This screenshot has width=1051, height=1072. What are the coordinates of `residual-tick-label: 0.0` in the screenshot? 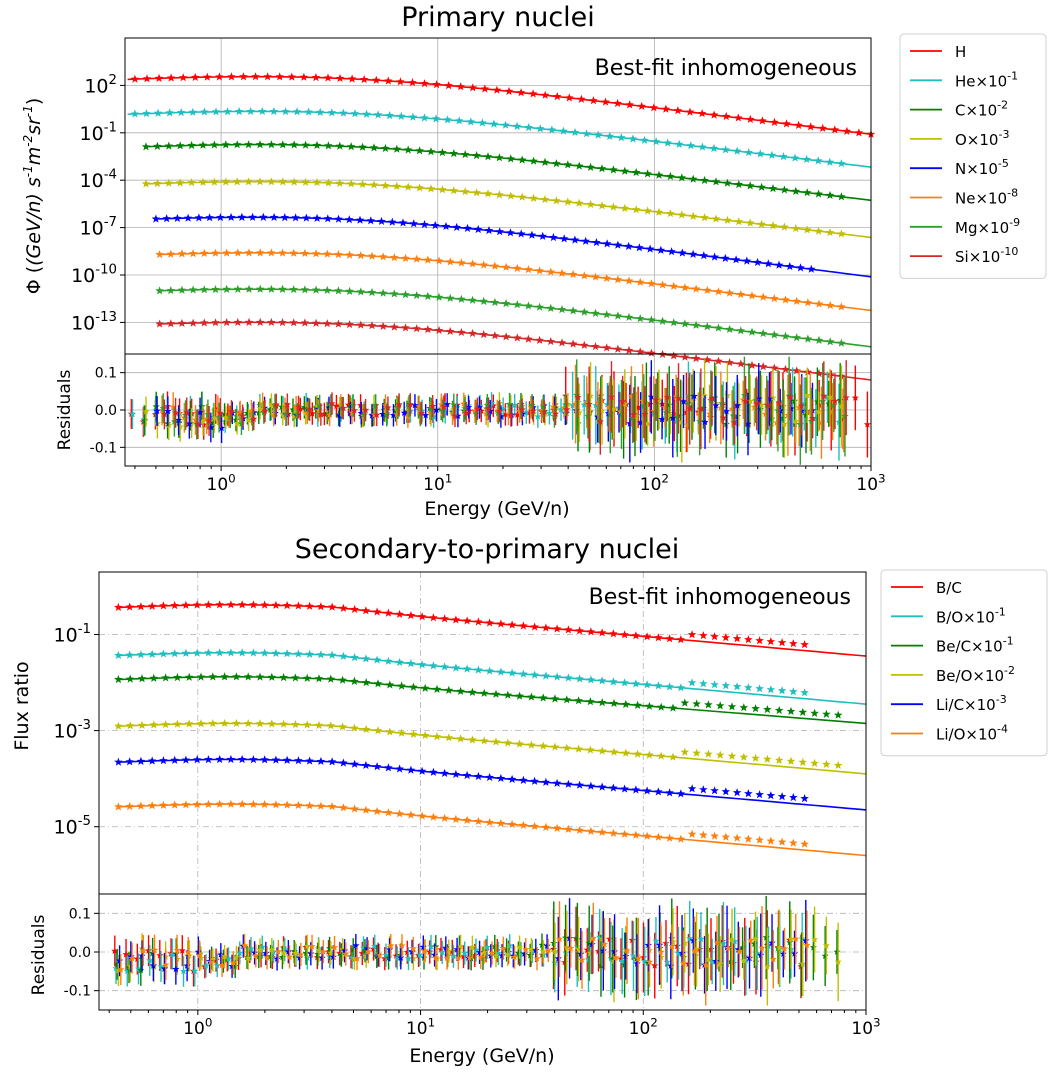 It's located at (106, 411).